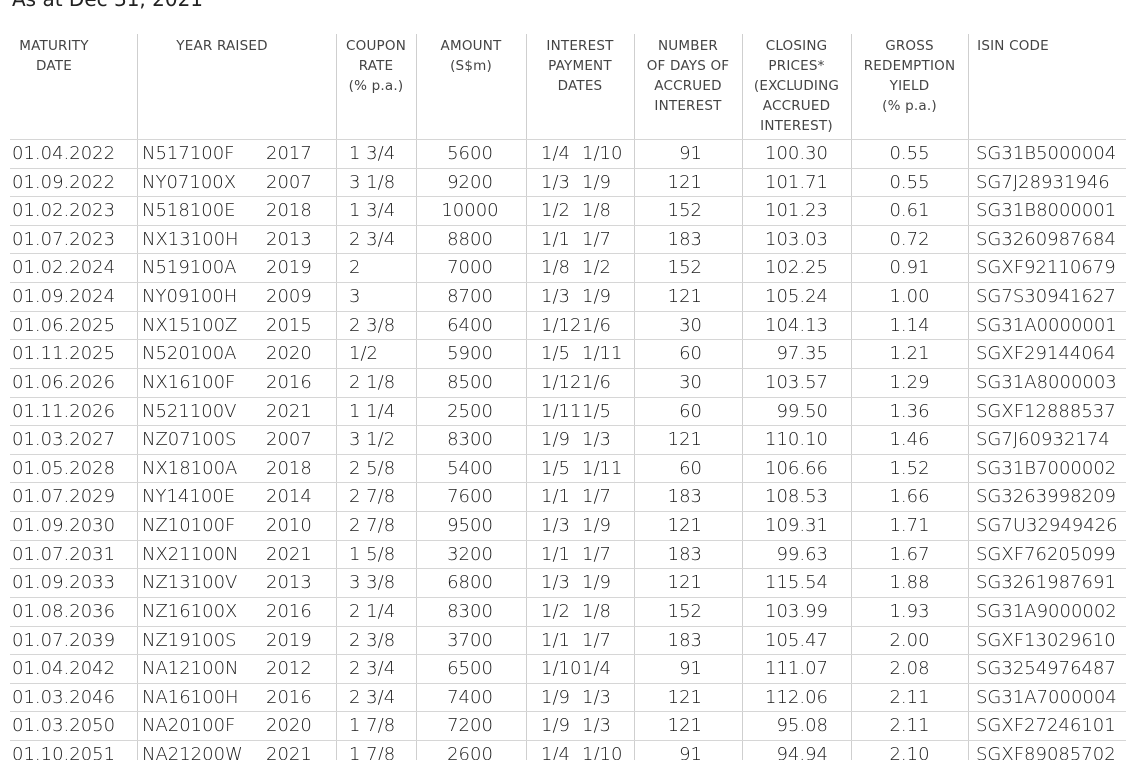 This screenshot has height=760, width=1140. I want to click on table-cell: NZ16100X, so click(190, 611).